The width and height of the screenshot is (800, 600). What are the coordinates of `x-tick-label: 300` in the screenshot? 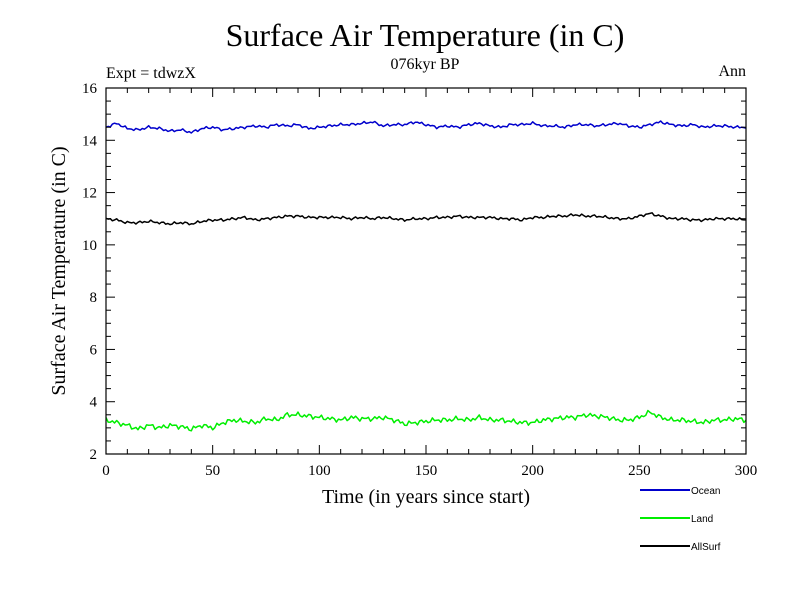 It's located at (746, 471).